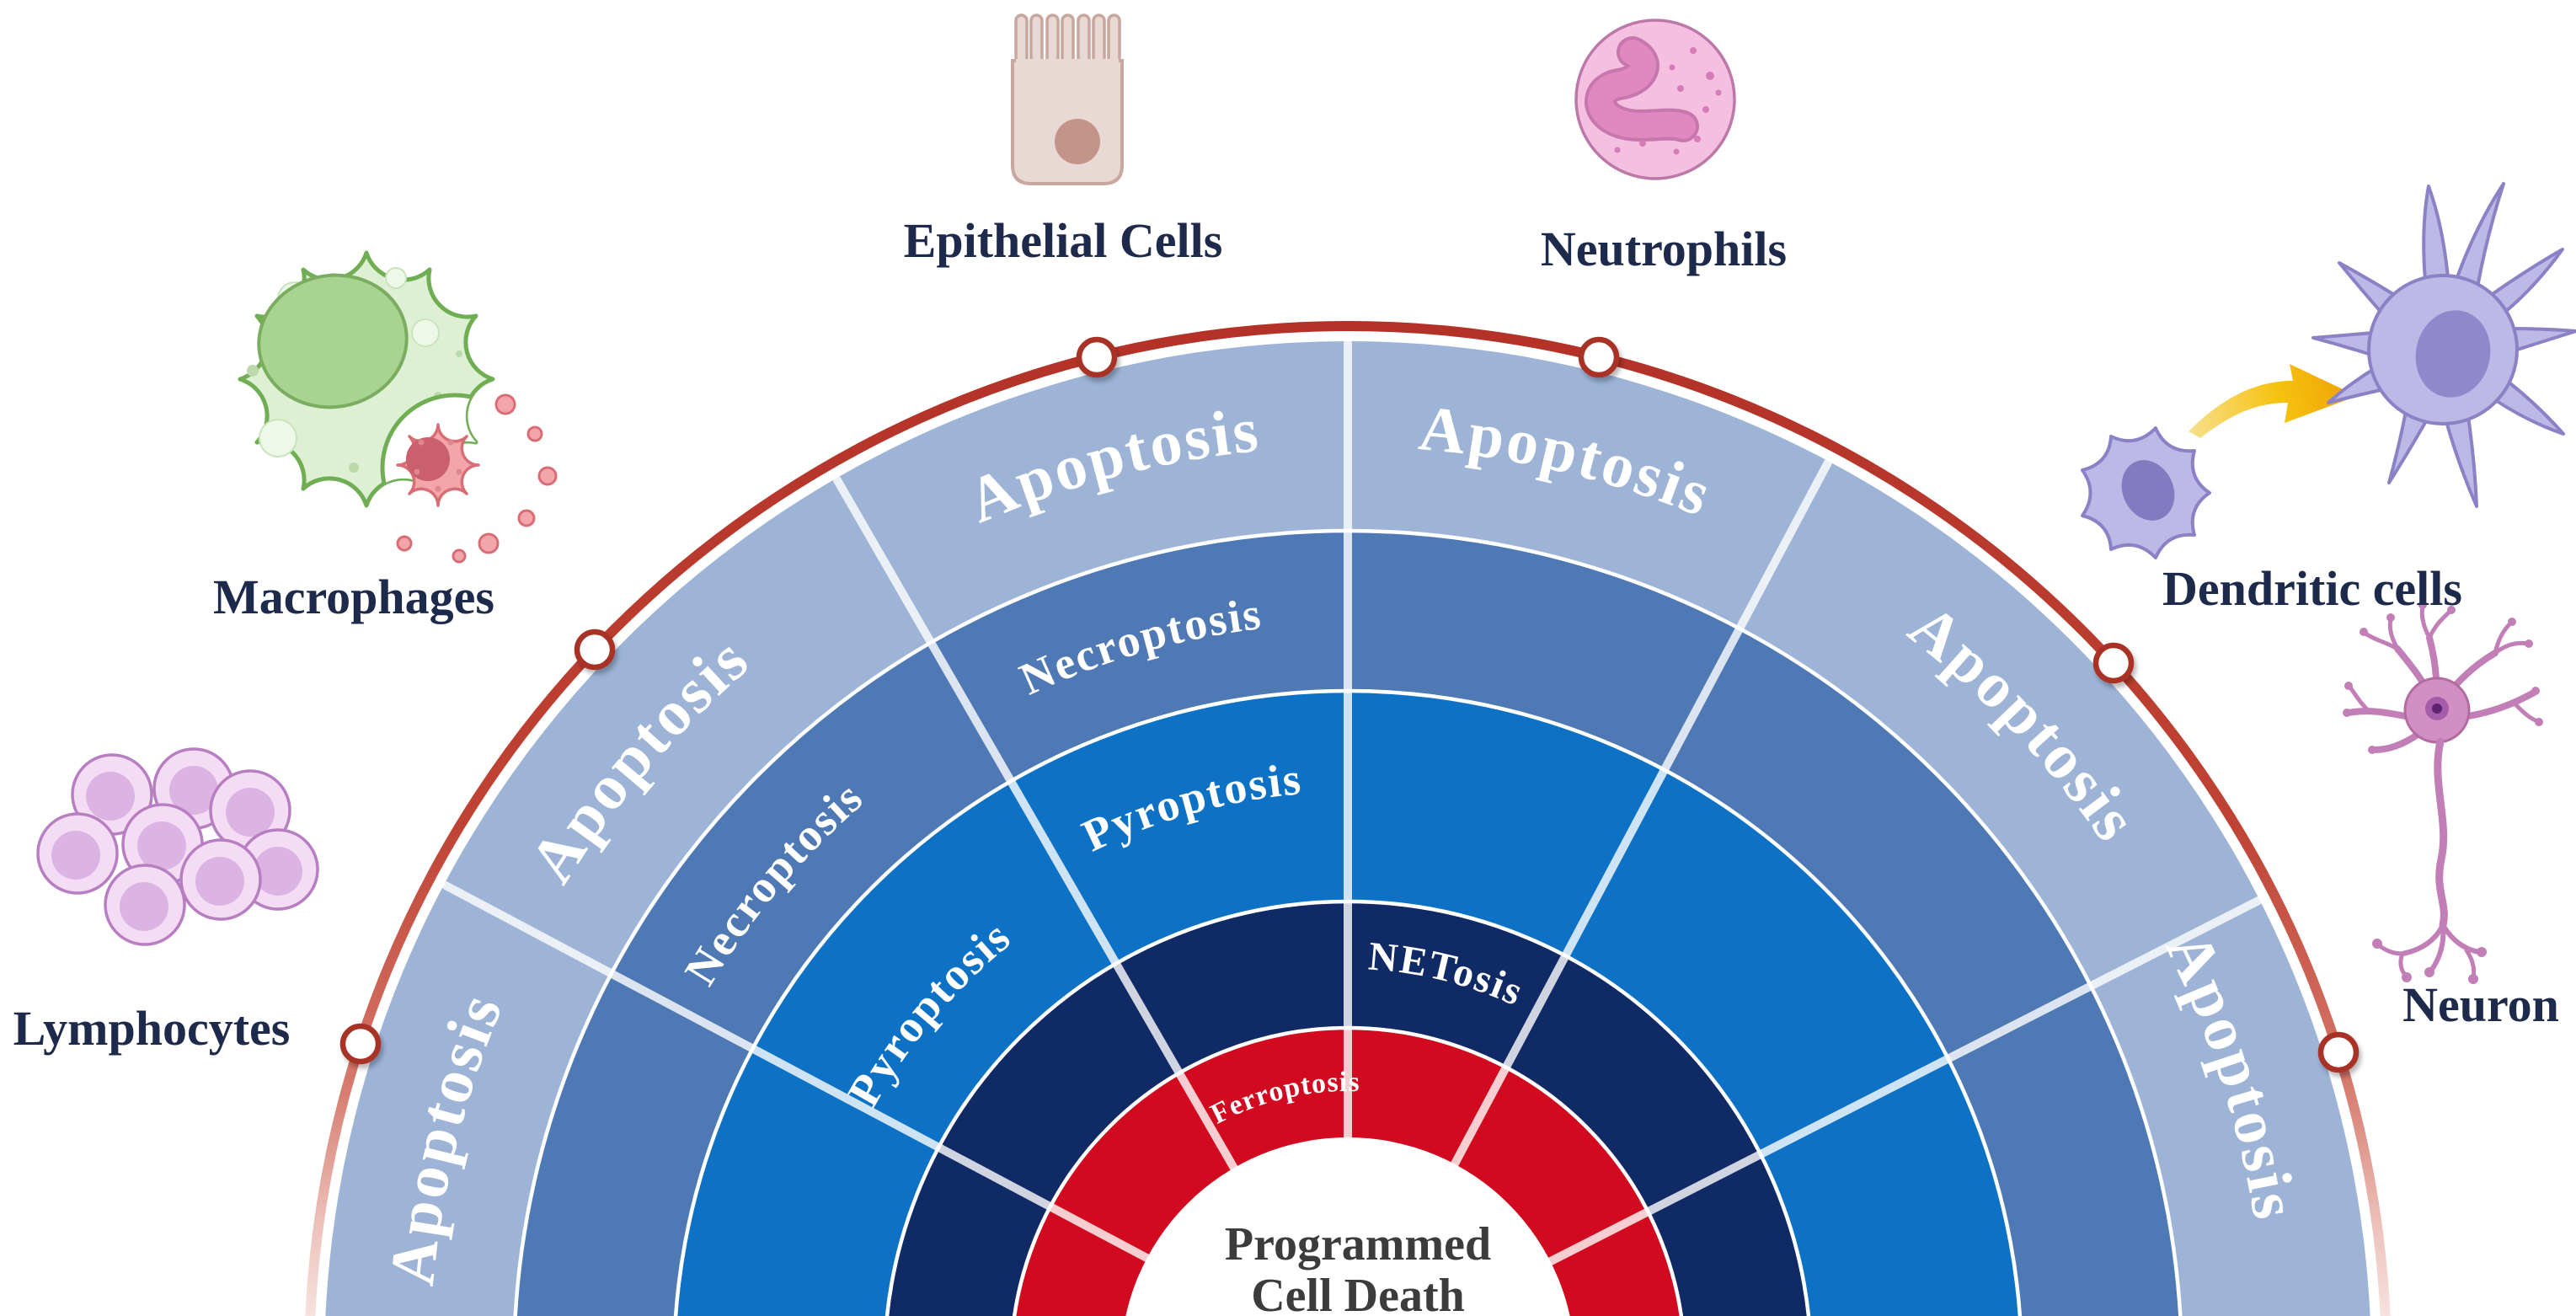 The height and width of the screenshot is (1316, 2576). I want to click on center-title-line1: Programmed, so click(1358, 1244).